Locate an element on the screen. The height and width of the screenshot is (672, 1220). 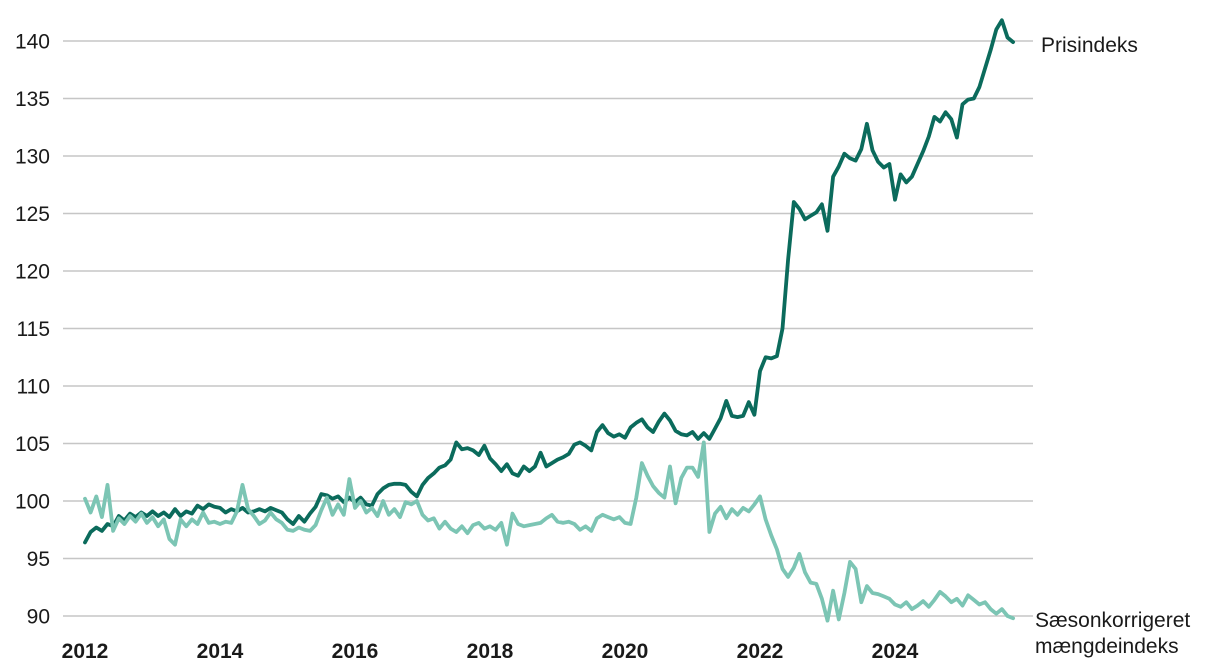
y-tick-label-105: 105 is located at coordinates (32, 444).